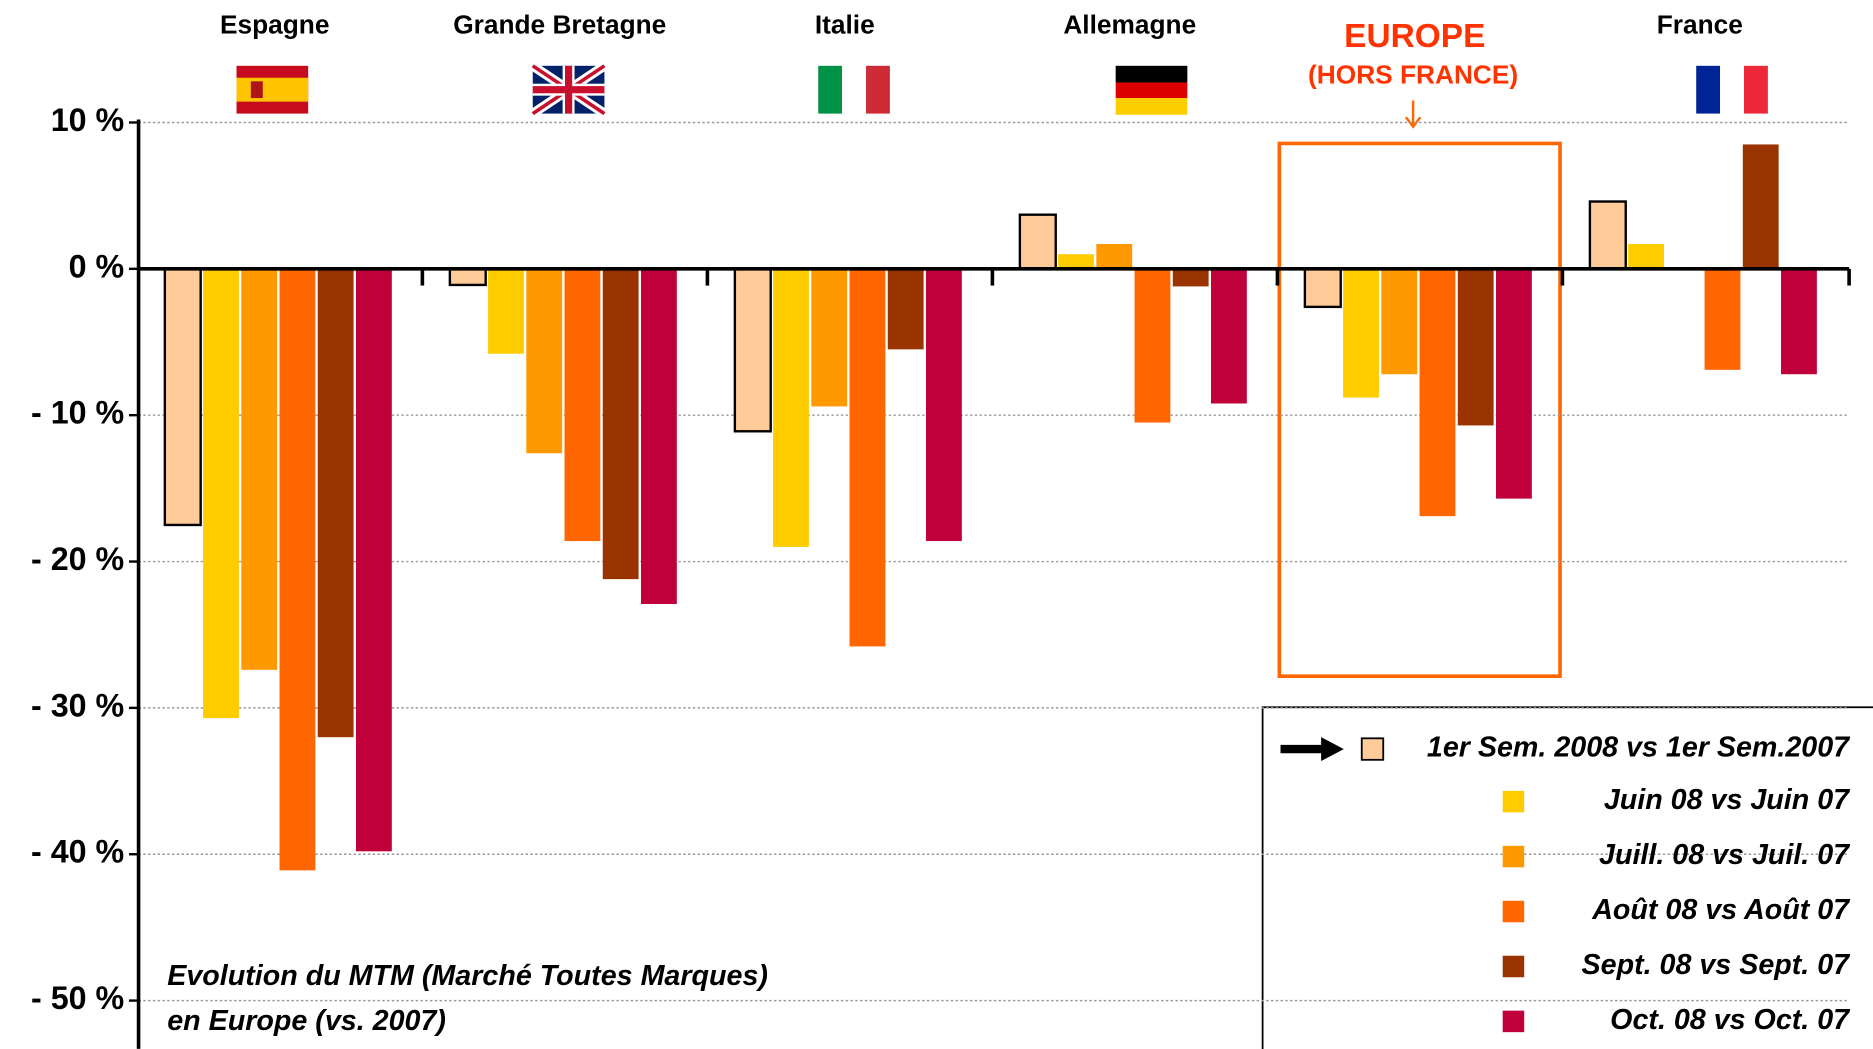  I want to click on highlight-arrow, so click(1413, 114).